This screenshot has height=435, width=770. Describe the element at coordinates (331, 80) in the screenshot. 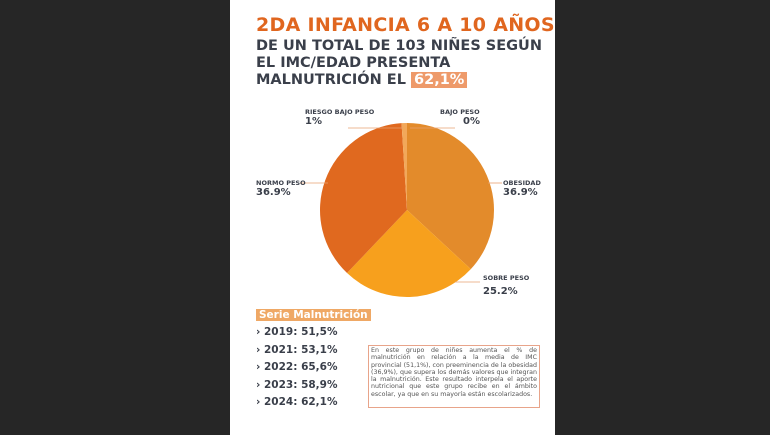

I see `subtitle-line: MALNUTRICIÓN EL` at that location.